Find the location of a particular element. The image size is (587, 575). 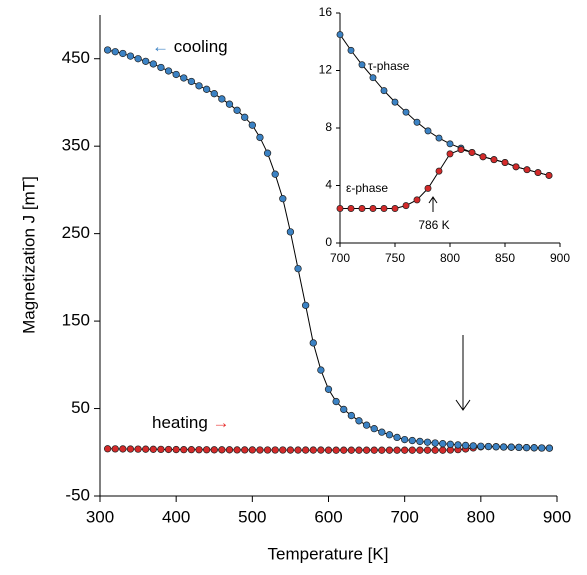

annotation-text: cooling is located at coordinates (201, 46).